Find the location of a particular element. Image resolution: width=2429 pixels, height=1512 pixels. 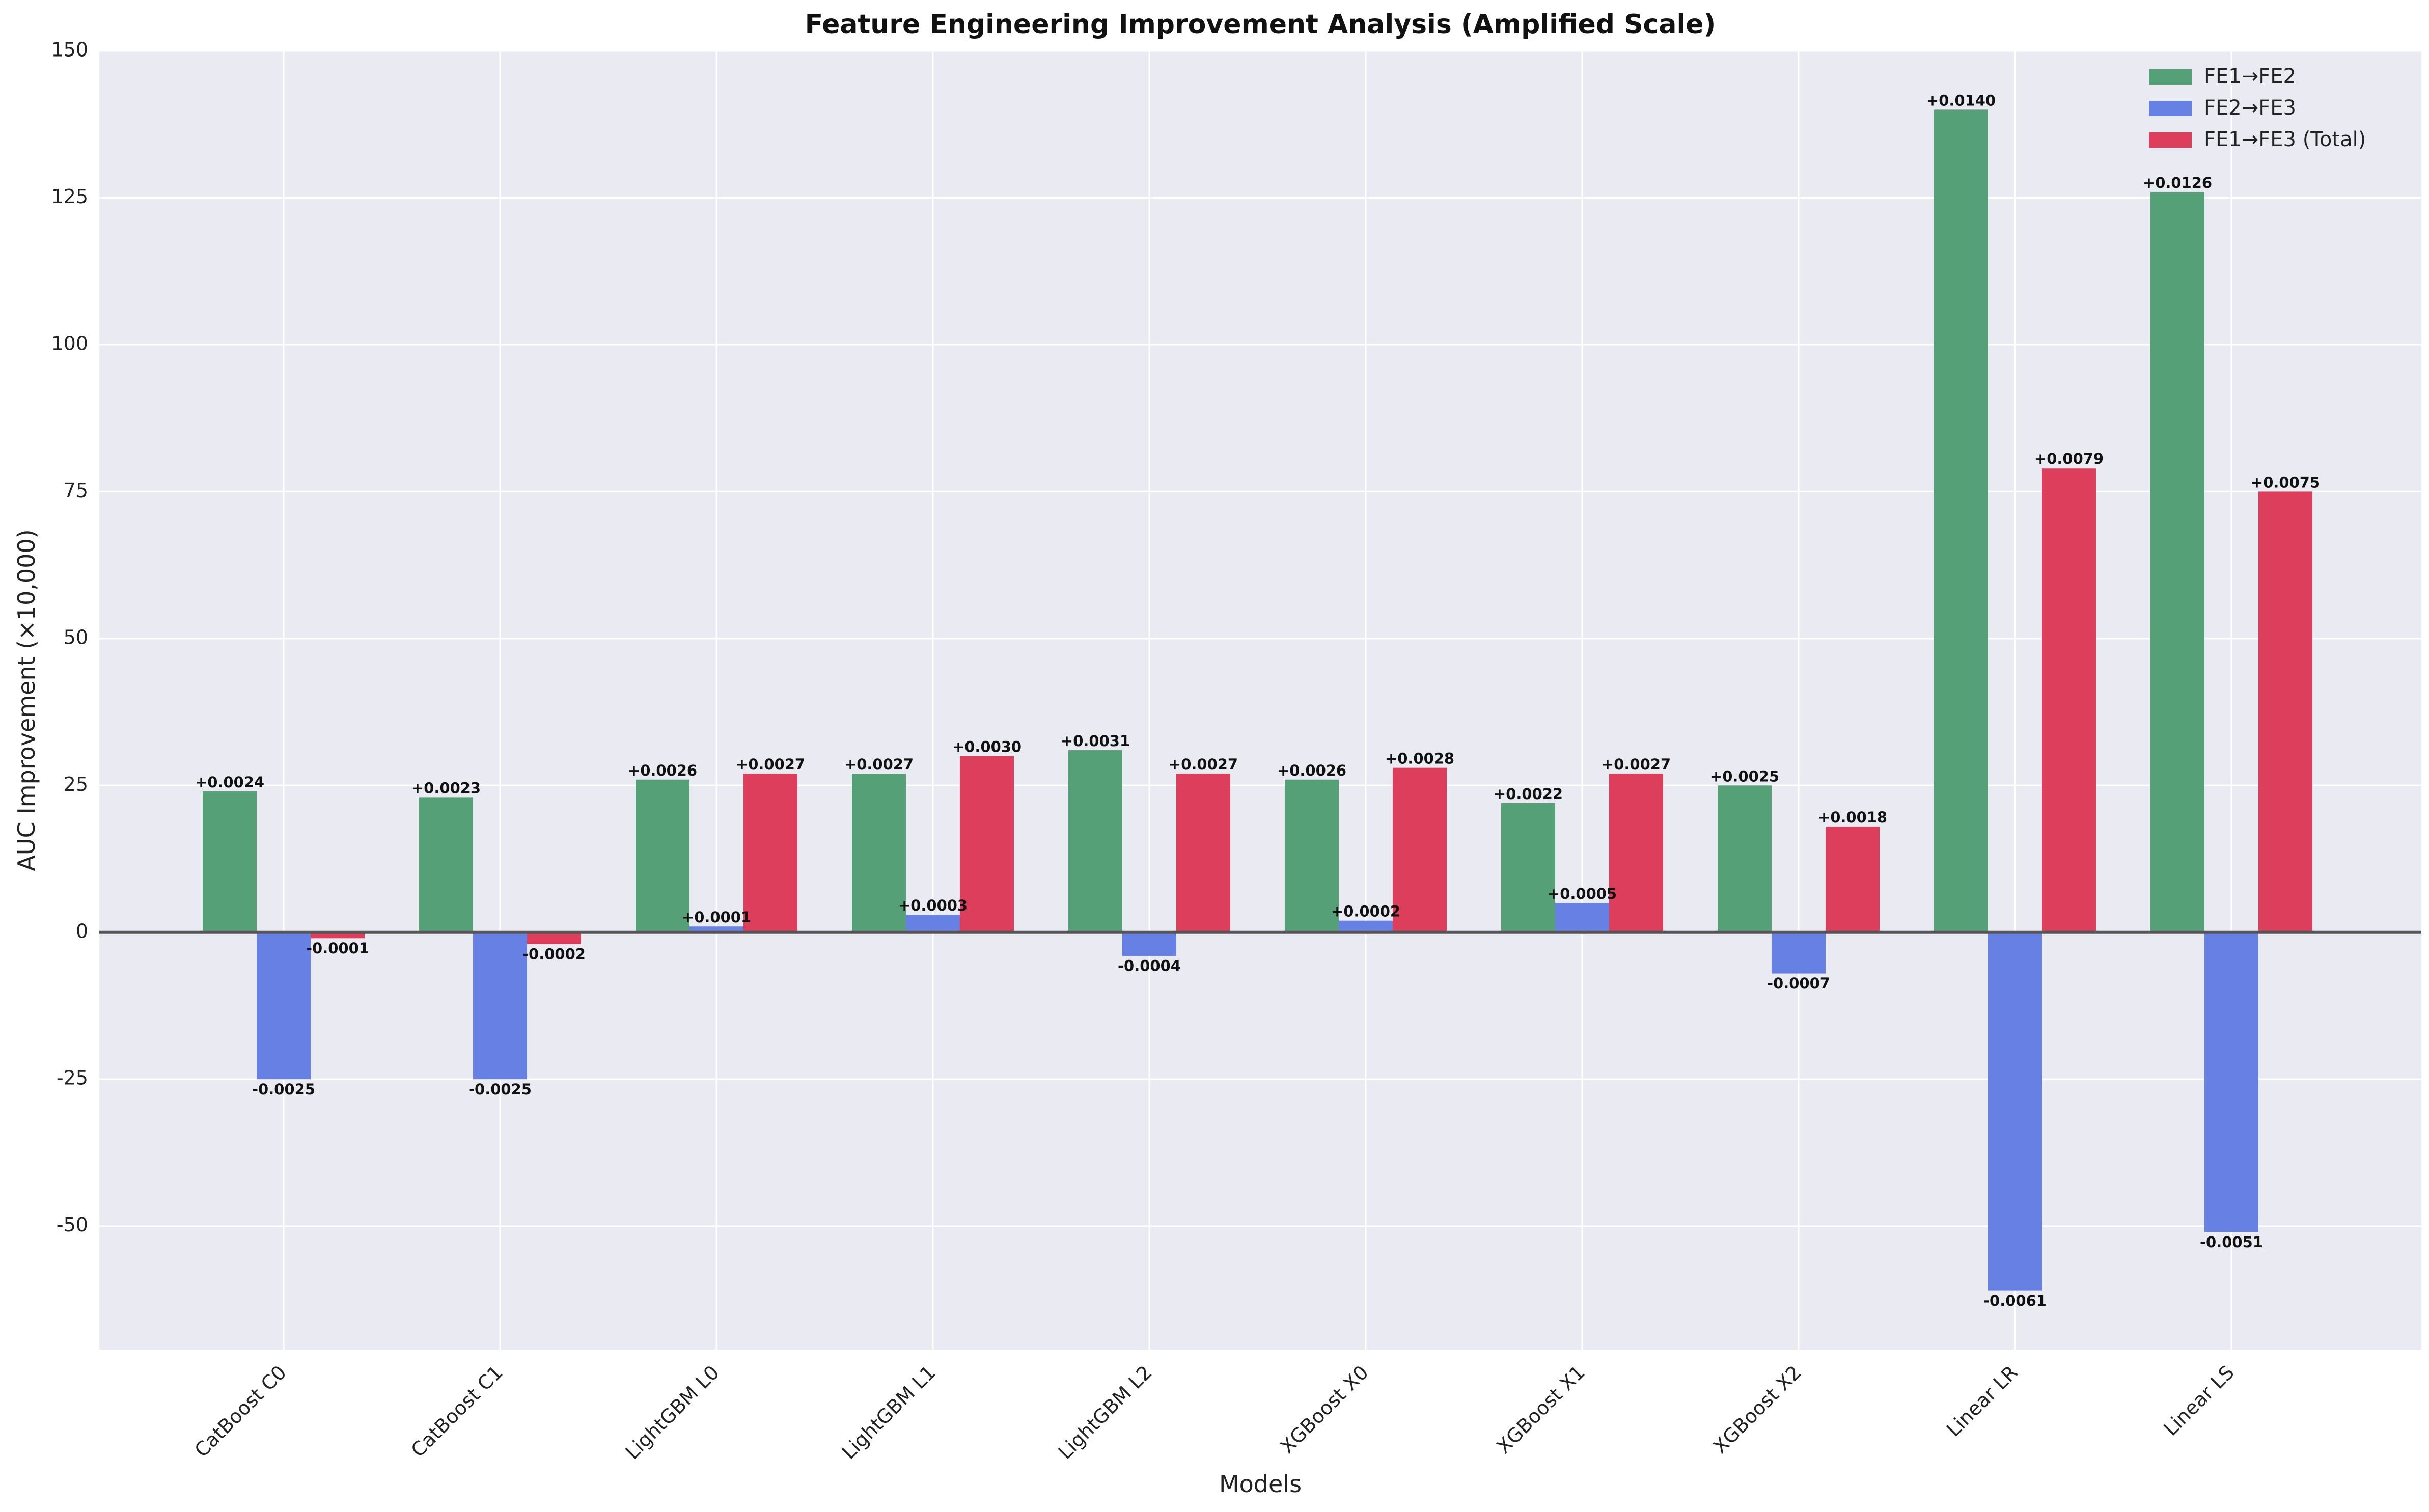

x-tick-label: LightGBM L1 is located at coordinates (889, 1412).